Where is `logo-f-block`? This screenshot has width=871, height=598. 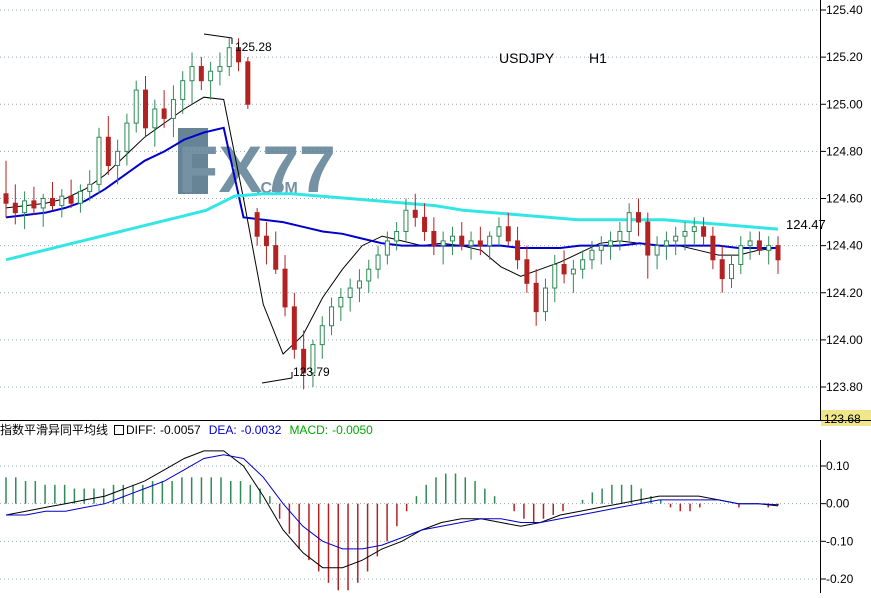 logo-f-block is located at coordinates (193, 161).